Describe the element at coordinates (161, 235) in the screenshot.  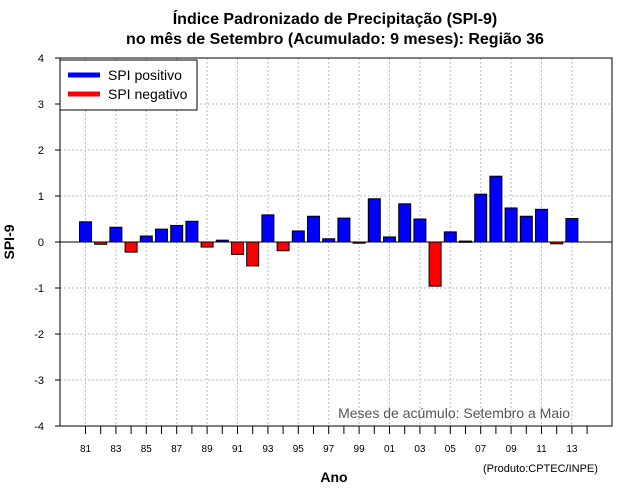
I see `bar-1986` at that location.